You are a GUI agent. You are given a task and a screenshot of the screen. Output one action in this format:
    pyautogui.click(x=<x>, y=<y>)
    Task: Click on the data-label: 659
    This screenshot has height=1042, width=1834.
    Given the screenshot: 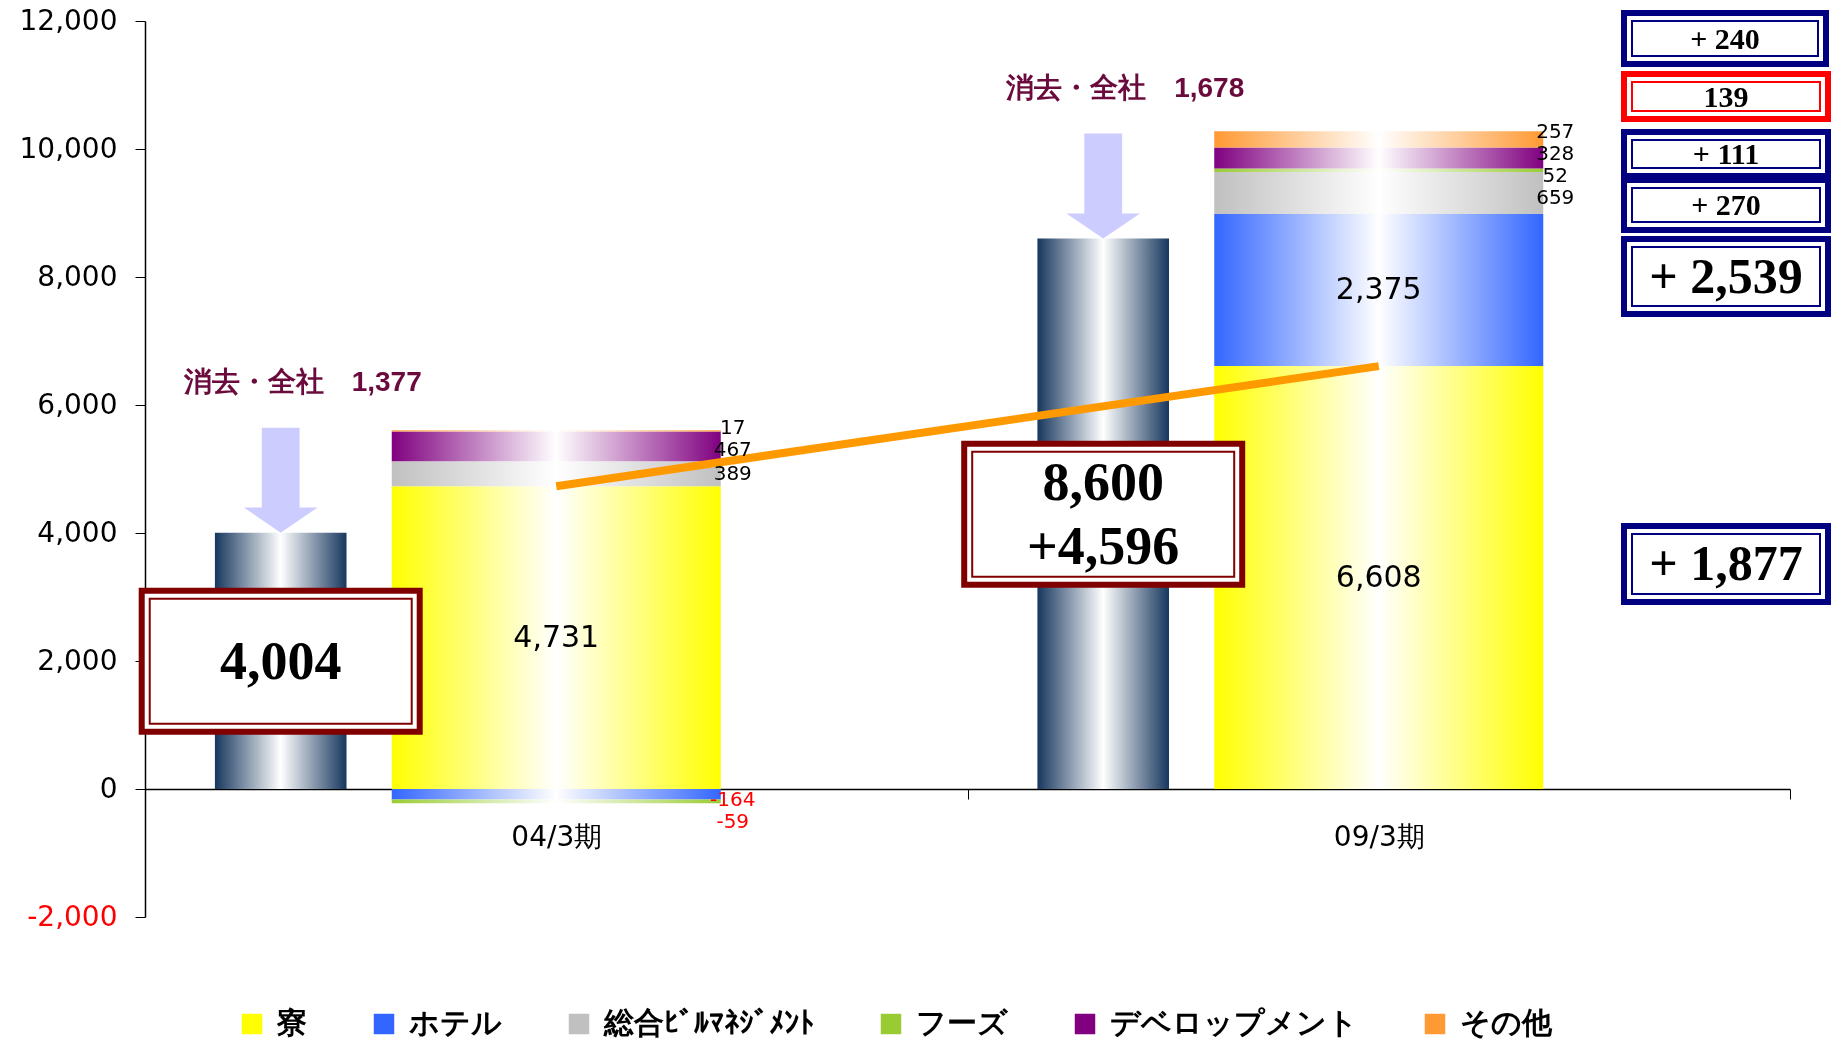 What is the action you would take?
    pyautogui.click(x=1555, y=197)
    